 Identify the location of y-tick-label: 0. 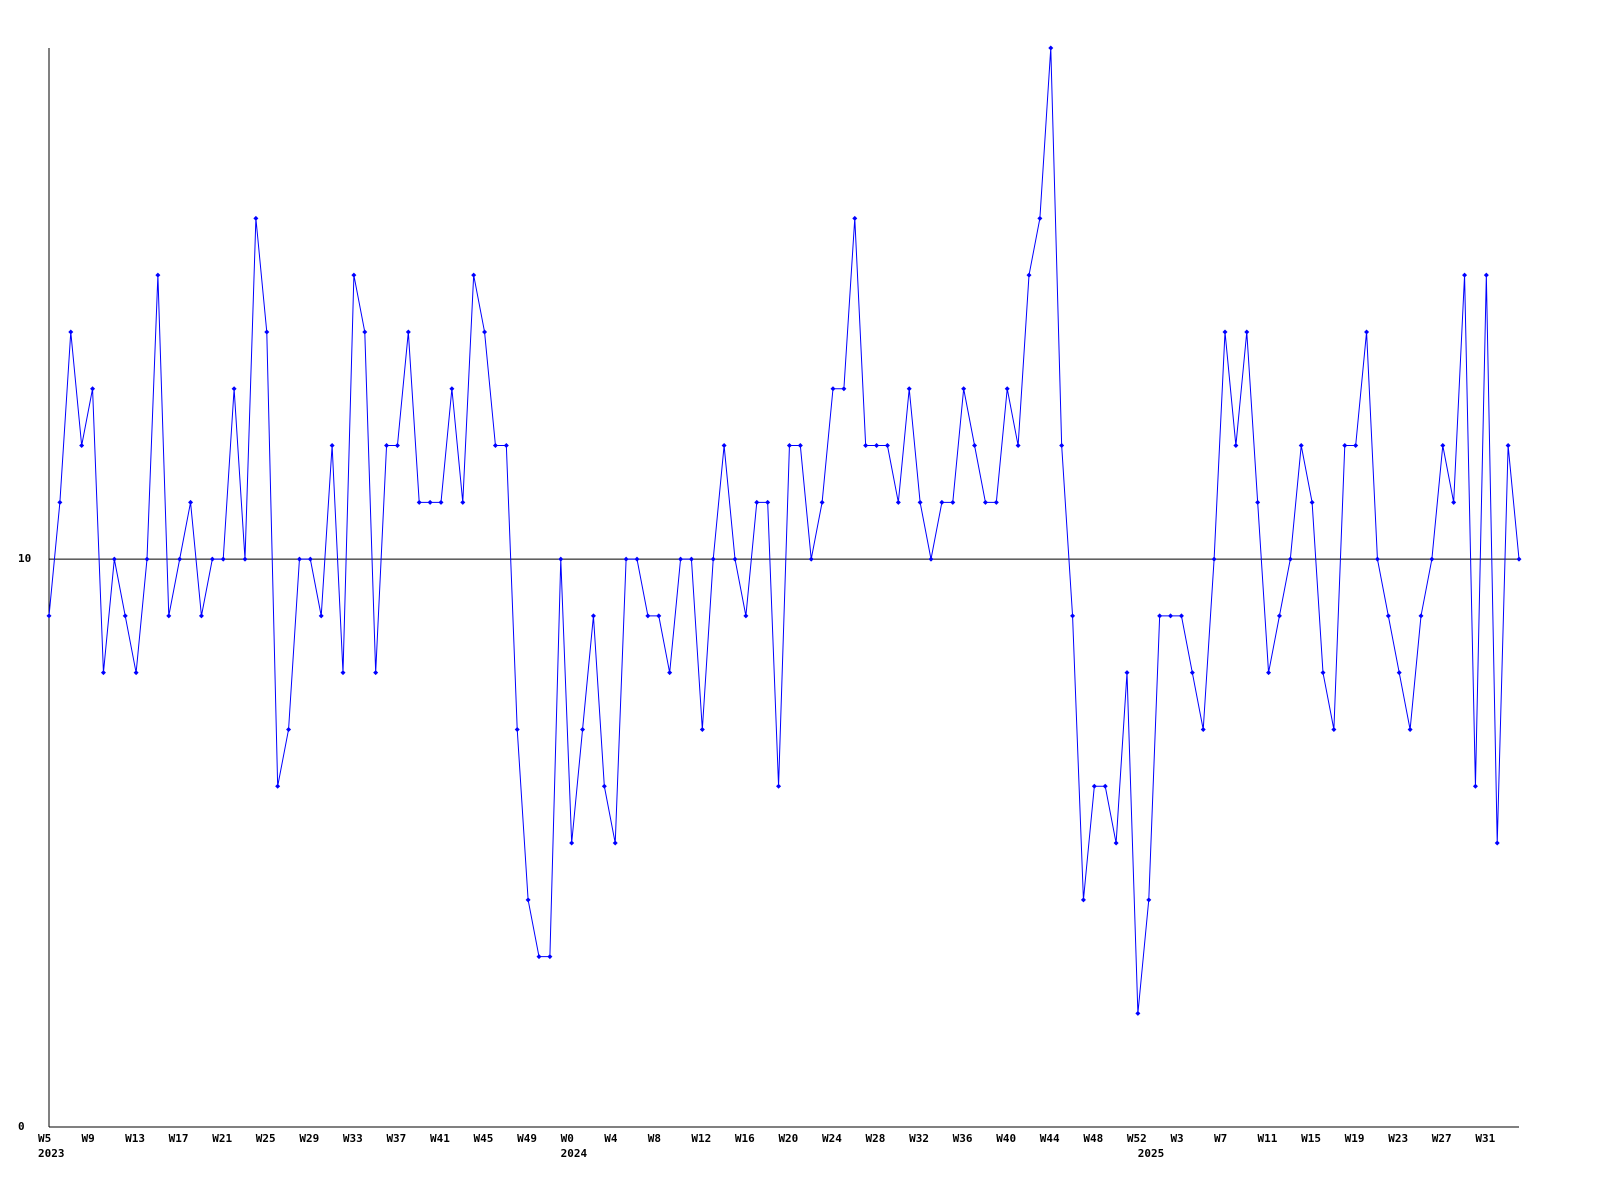
(21, 1126).